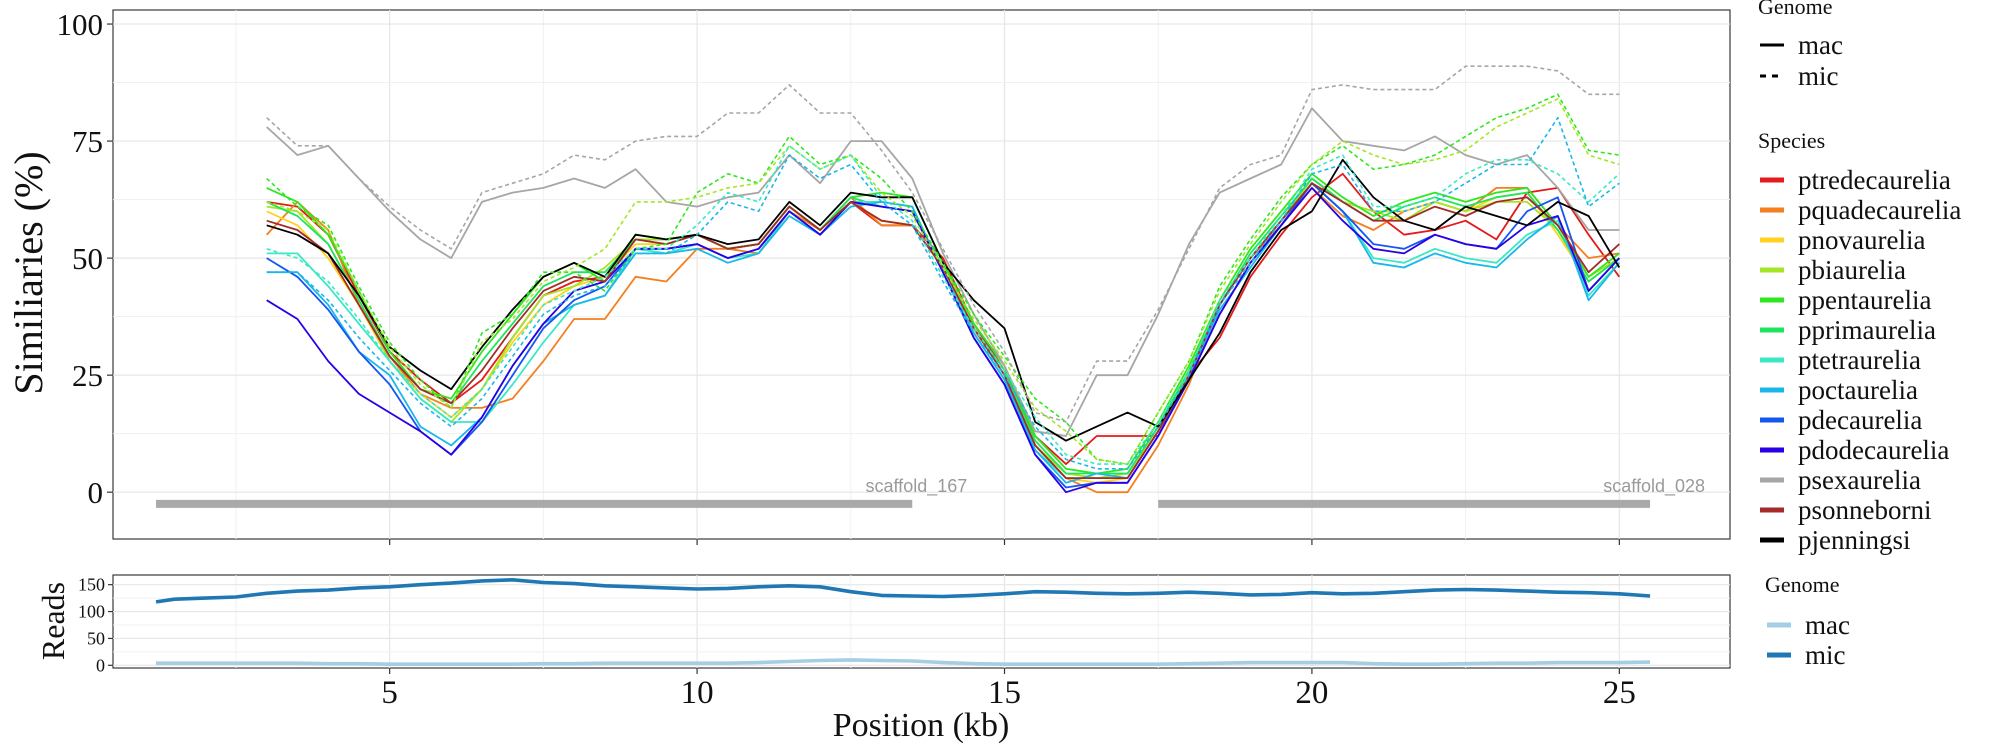  I want to click on y-tick-label: 25, so click(87, 375).